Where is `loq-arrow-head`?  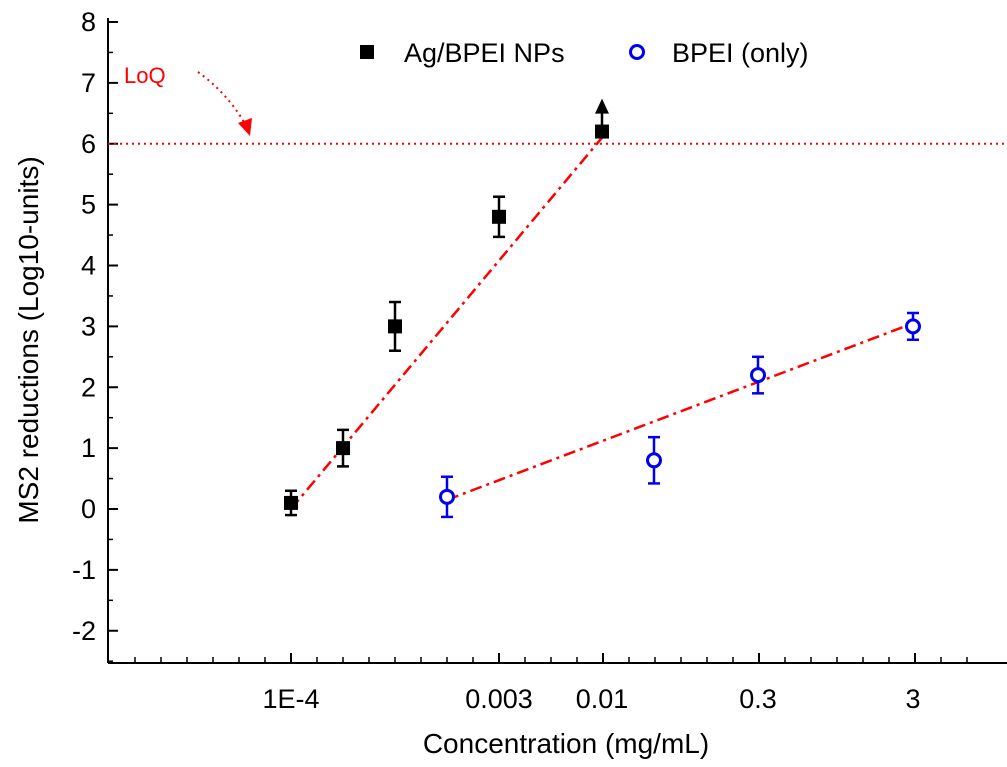
loq-arrow-head is located at coordinates (245, 127).